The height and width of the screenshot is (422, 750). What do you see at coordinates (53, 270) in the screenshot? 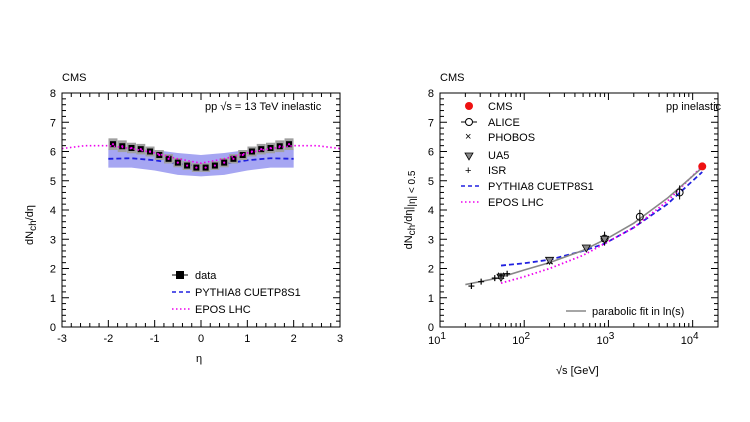
I see `left-y-tick-label: 2` at bounding box center [53, 270].